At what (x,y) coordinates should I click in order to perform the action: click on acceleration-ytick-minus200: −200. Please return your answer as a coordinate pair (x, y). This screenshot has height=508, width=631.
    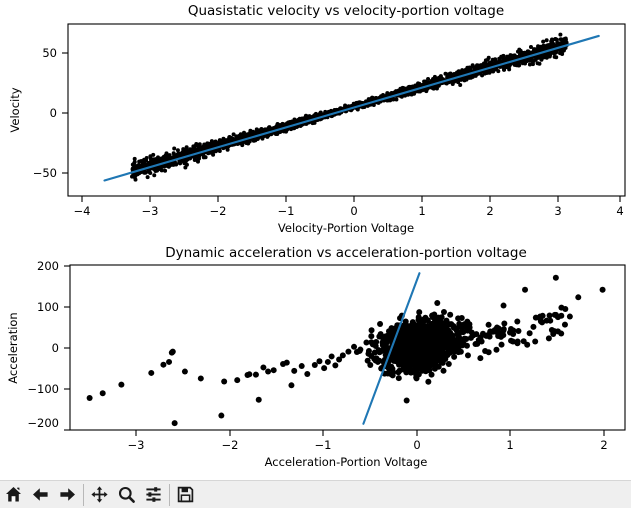
    Looking at the image, I should click on (43, 423).